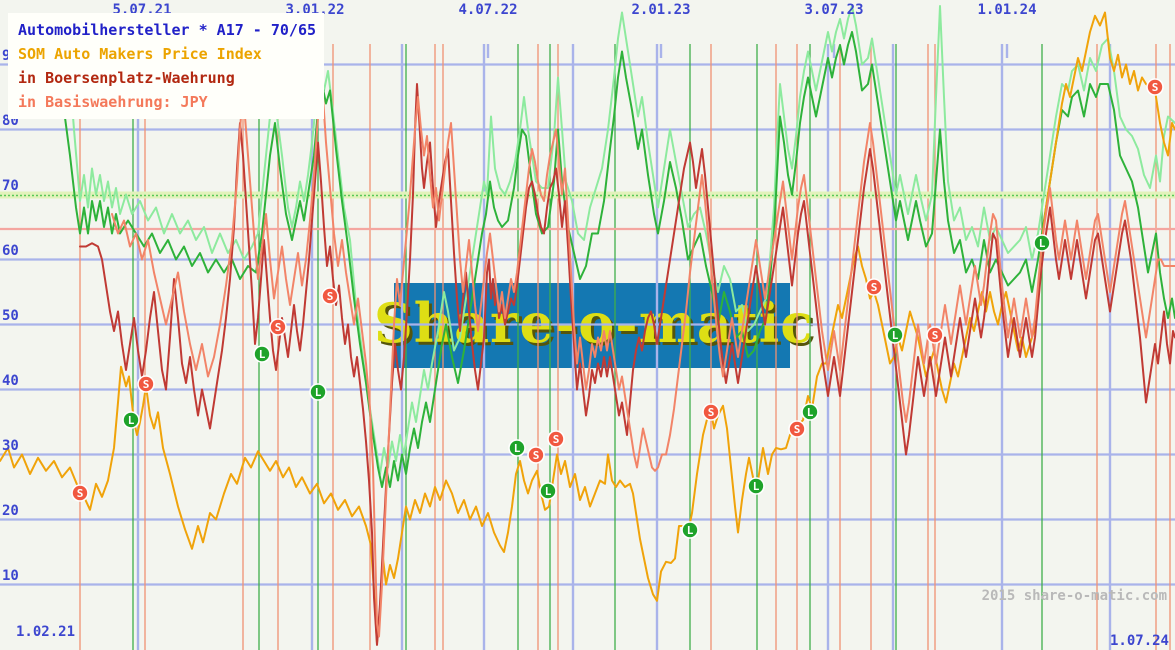 This screenshot has height=650, width=1175. What do you see at coordinates (167, 30) in the screenshot?
I see `legend-title: Automobilhersteller * A17 - 70/65` at bounding box center [167, 30].